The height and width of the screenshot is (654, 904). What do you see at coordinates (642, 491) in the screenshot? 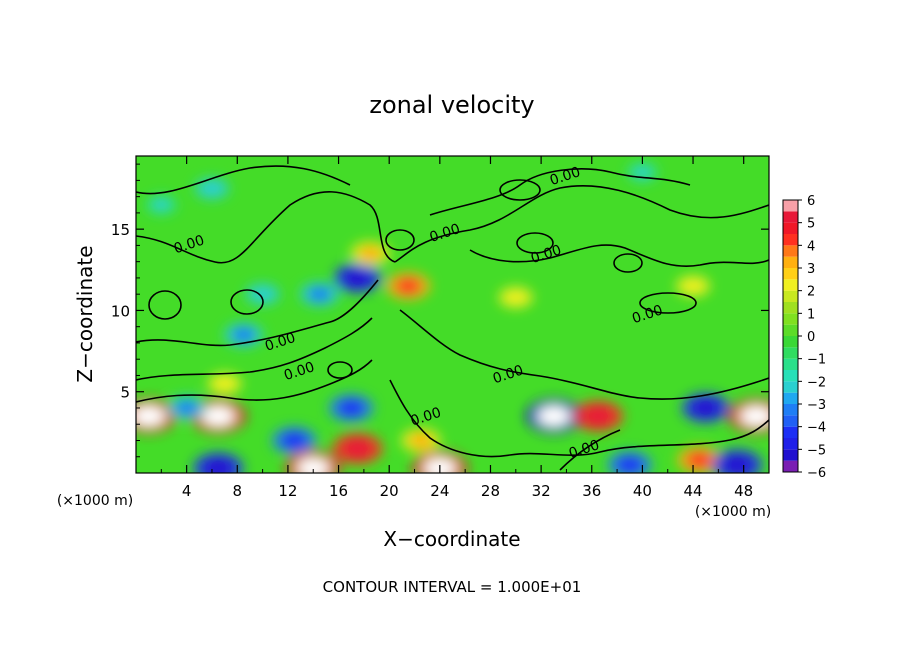
I see `x-tick-label: 40` at bounding box center [642, 491].